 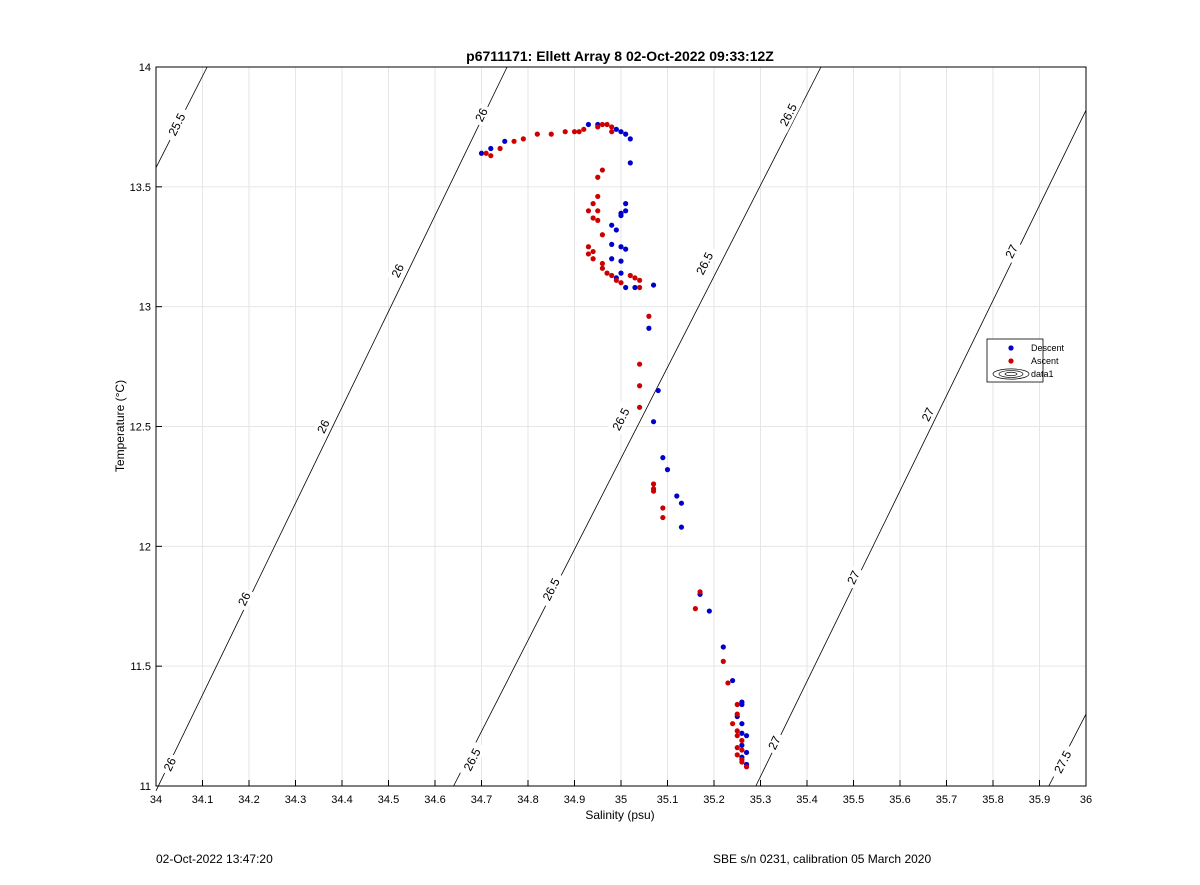 What do you see at coordinates (760, 800) in the screenshot?
I see `x-tick-label: 35.3` at bounding box center [760, 800].